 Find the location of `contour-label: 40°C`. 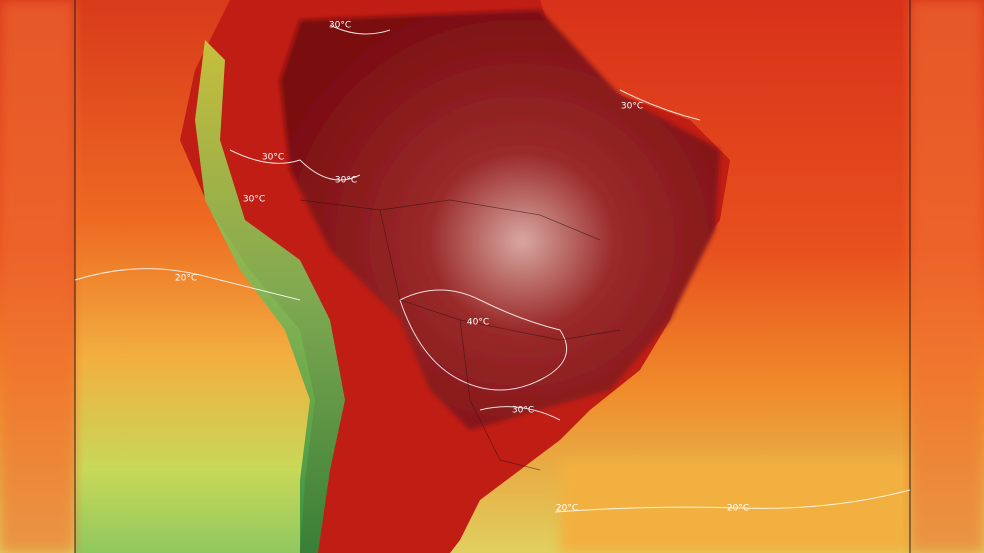

contour-label: 40°C is located at coordinates (478, 323).